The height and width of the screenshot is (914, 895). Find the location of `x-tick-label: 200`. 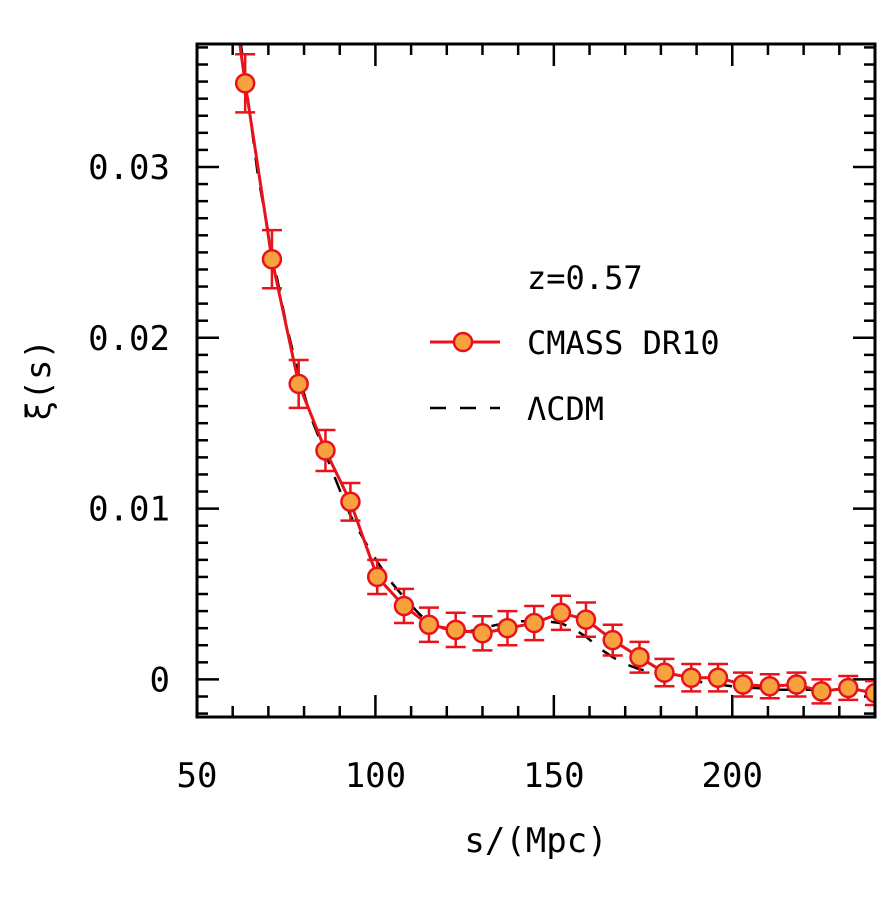

x-tick-label: 200 is located at coordinates (732, 776).